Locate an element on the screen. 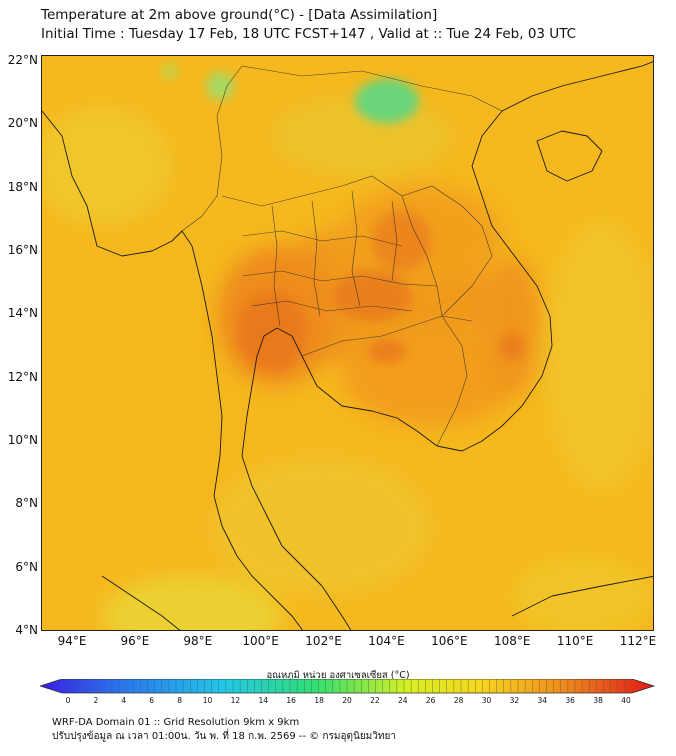 The width and height of the screenshot is (676, 756). colorbar-tick-label: 30 is located at coordinates (486, 700).